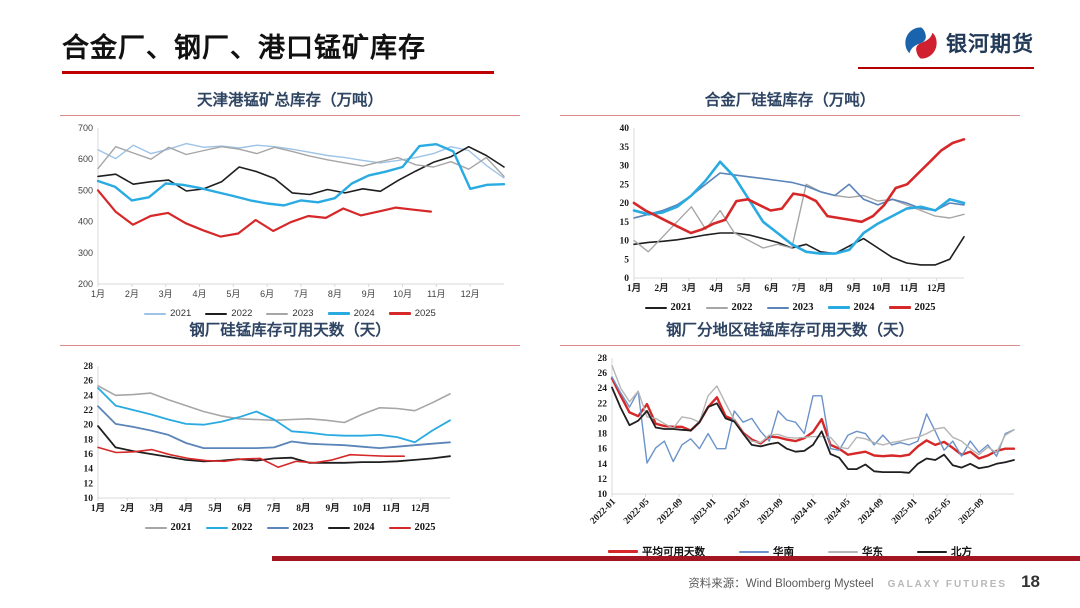 This screenshot has height=608, width=1080. What do you see at coordinates (98, 508) in the screenshot?
I see `svg-text: 1月` at bounding box center [98, 508].